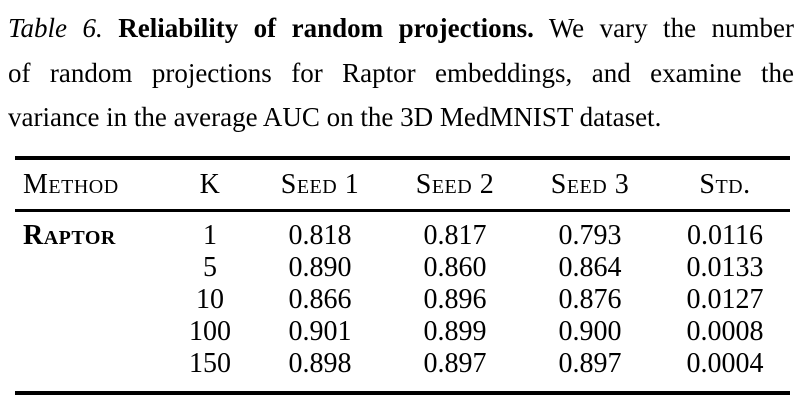 Image resolution: width=801 pixels, height=404 pixels. I want to click on cell-std: 0.0127, so click(725, 299).